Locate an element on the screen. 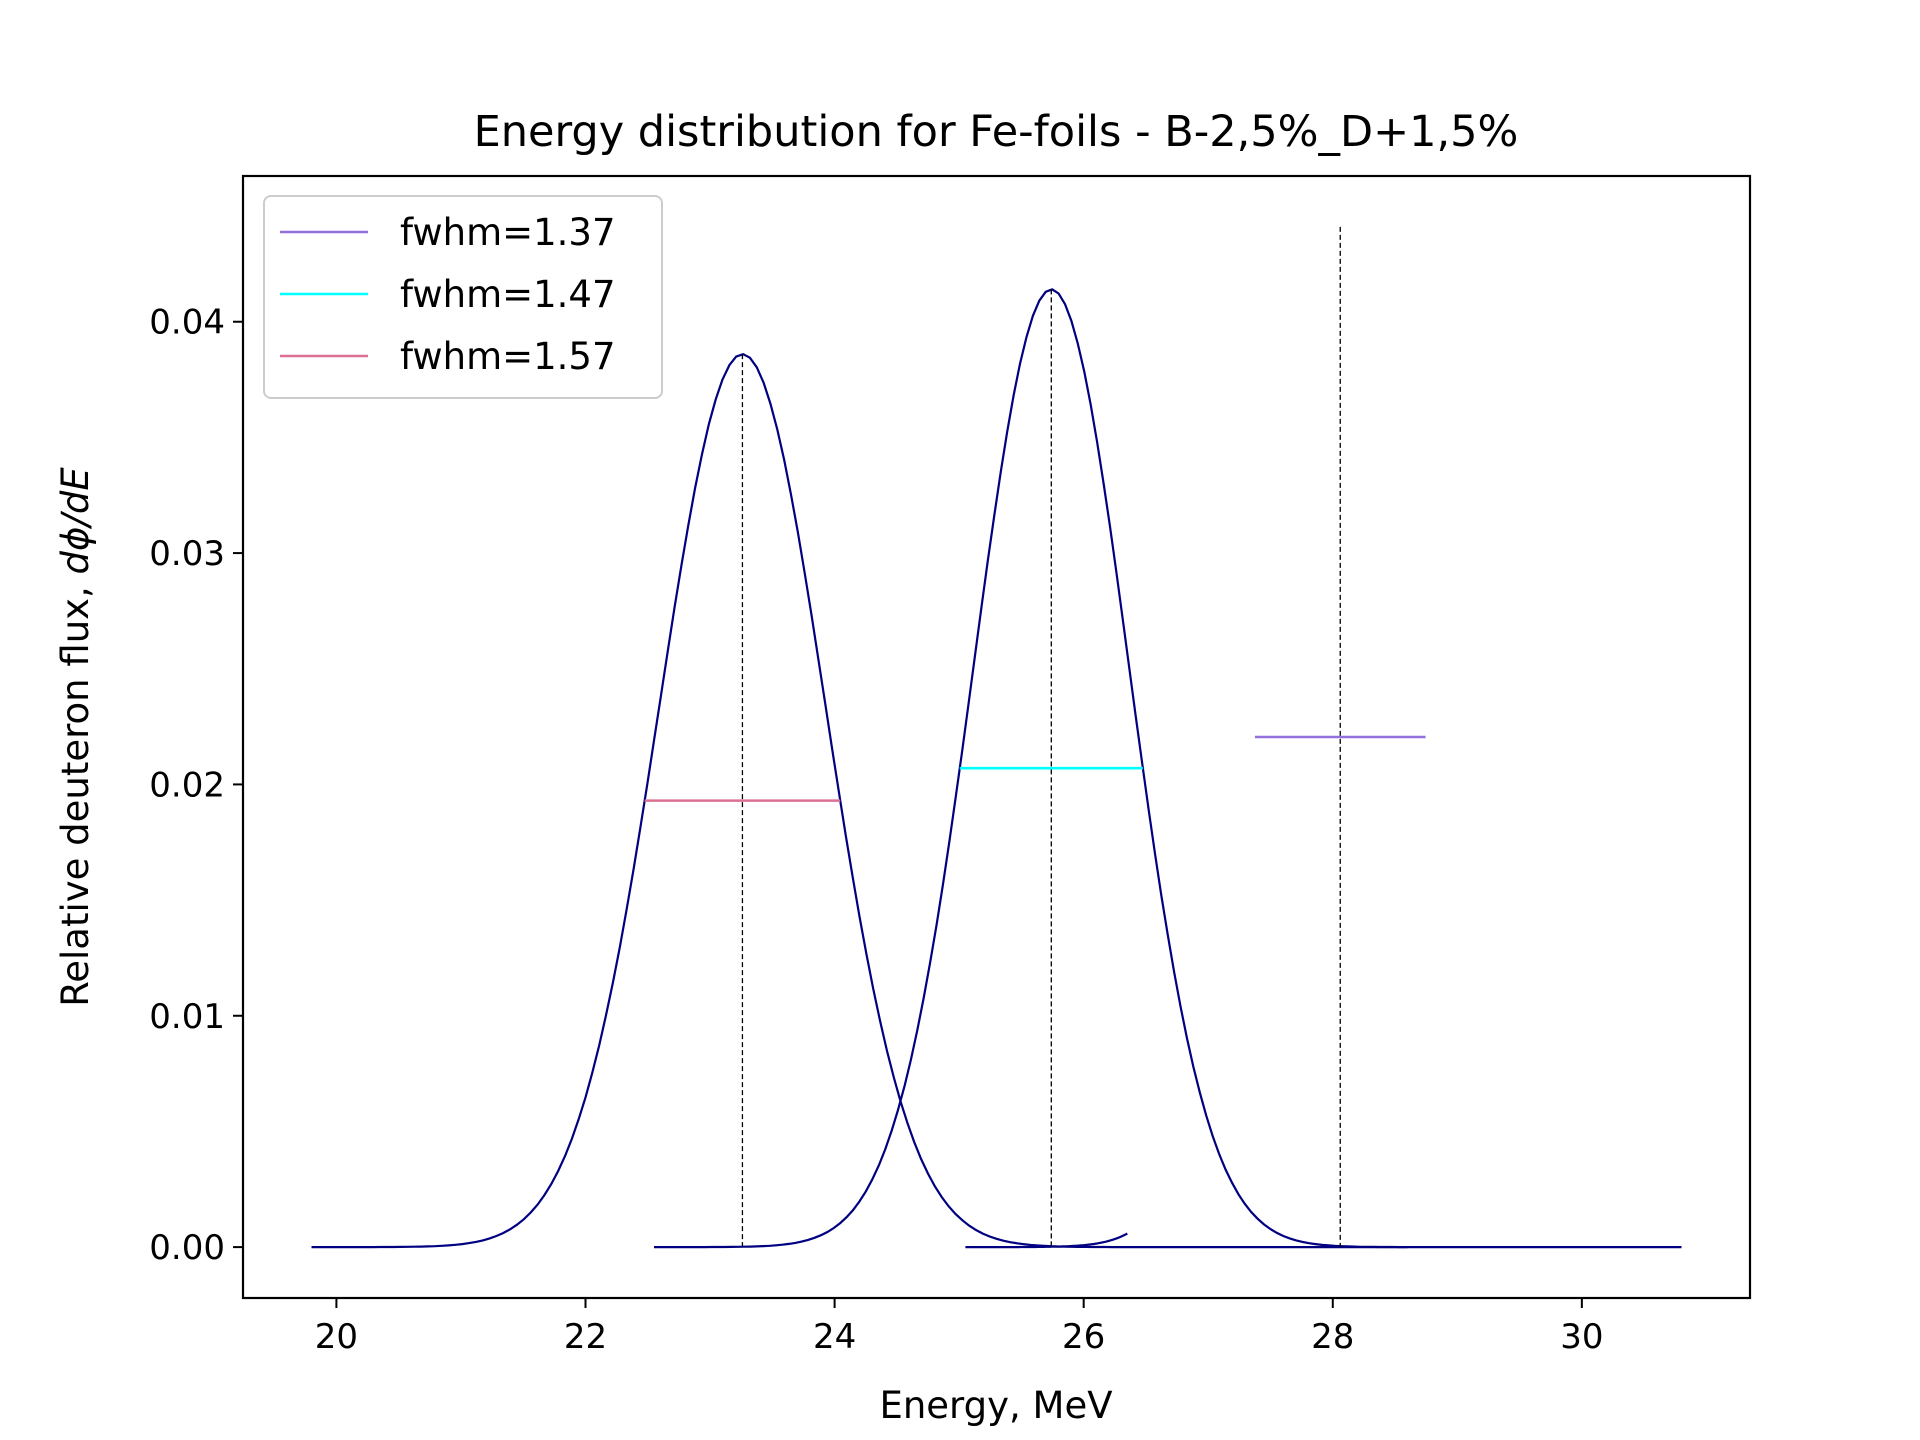 This screenshot has width=1920, height=1440. y-tick-label: 0.01 is located at coordinates (187, 1017).